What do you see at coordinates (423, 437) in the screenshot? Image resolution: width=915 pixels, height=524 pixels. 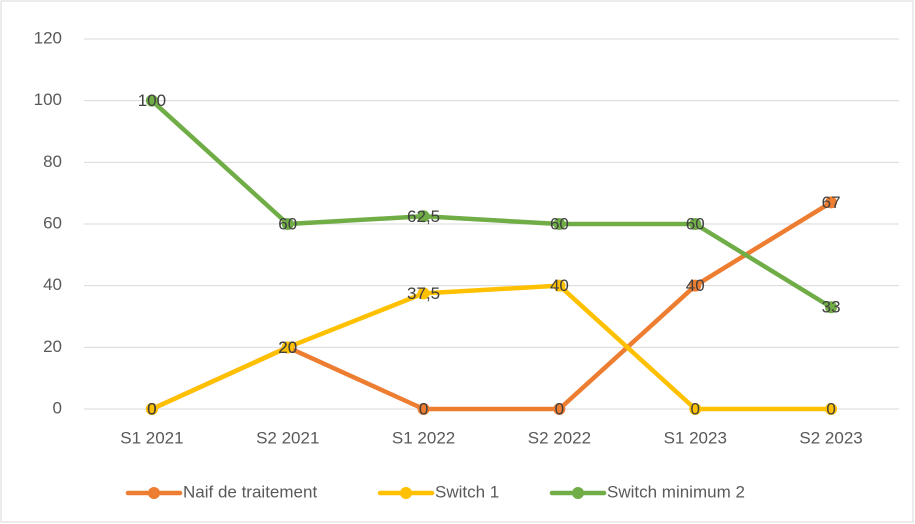 I see `x-tick-label: S1 2022` at bounding box center [423, 437].